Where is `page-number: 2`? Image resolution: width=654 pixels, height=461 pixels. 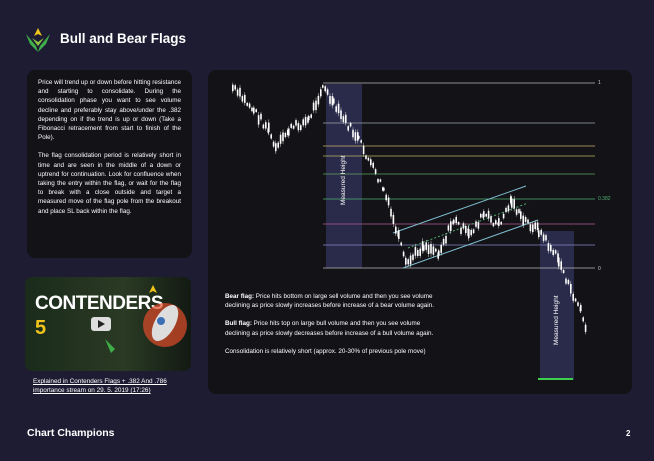 page-number: 2 is located at coordinates (628, 433).